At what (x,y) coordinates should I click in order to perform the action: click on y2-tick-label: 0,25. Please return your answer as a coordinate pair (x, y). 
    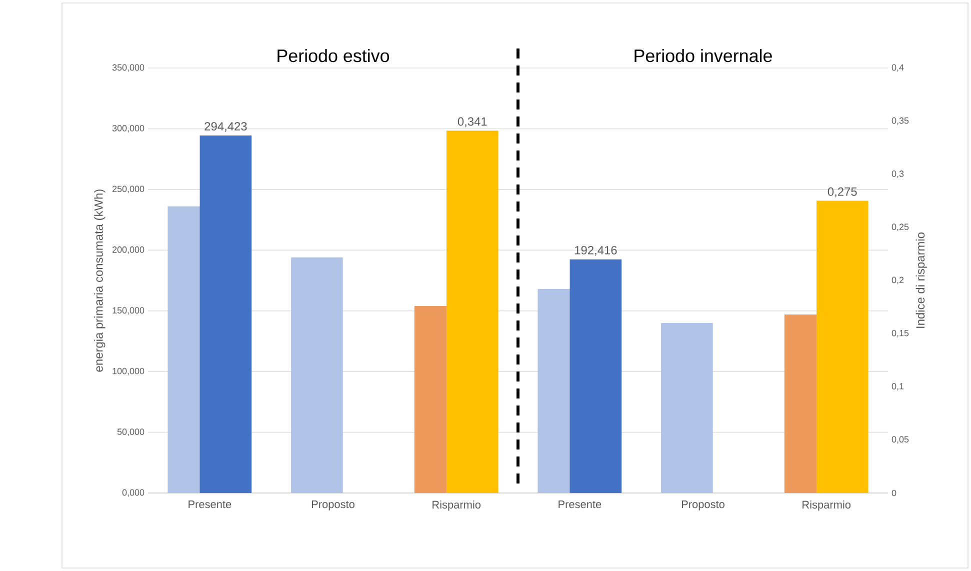
    Looking at the image, I should click on (900, 228).